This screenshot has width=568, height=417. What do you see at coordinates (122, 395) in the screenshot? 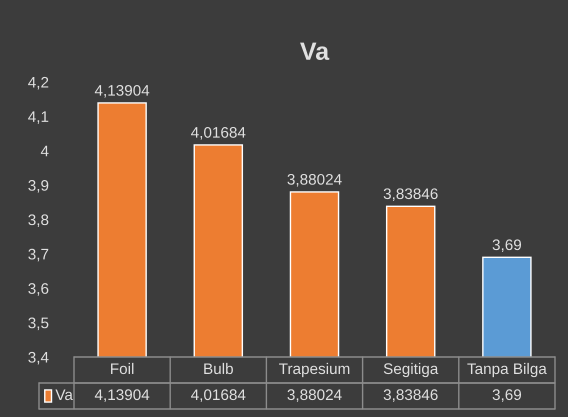
I see `data-label: 4,13904` at bounding box center [122, 395].